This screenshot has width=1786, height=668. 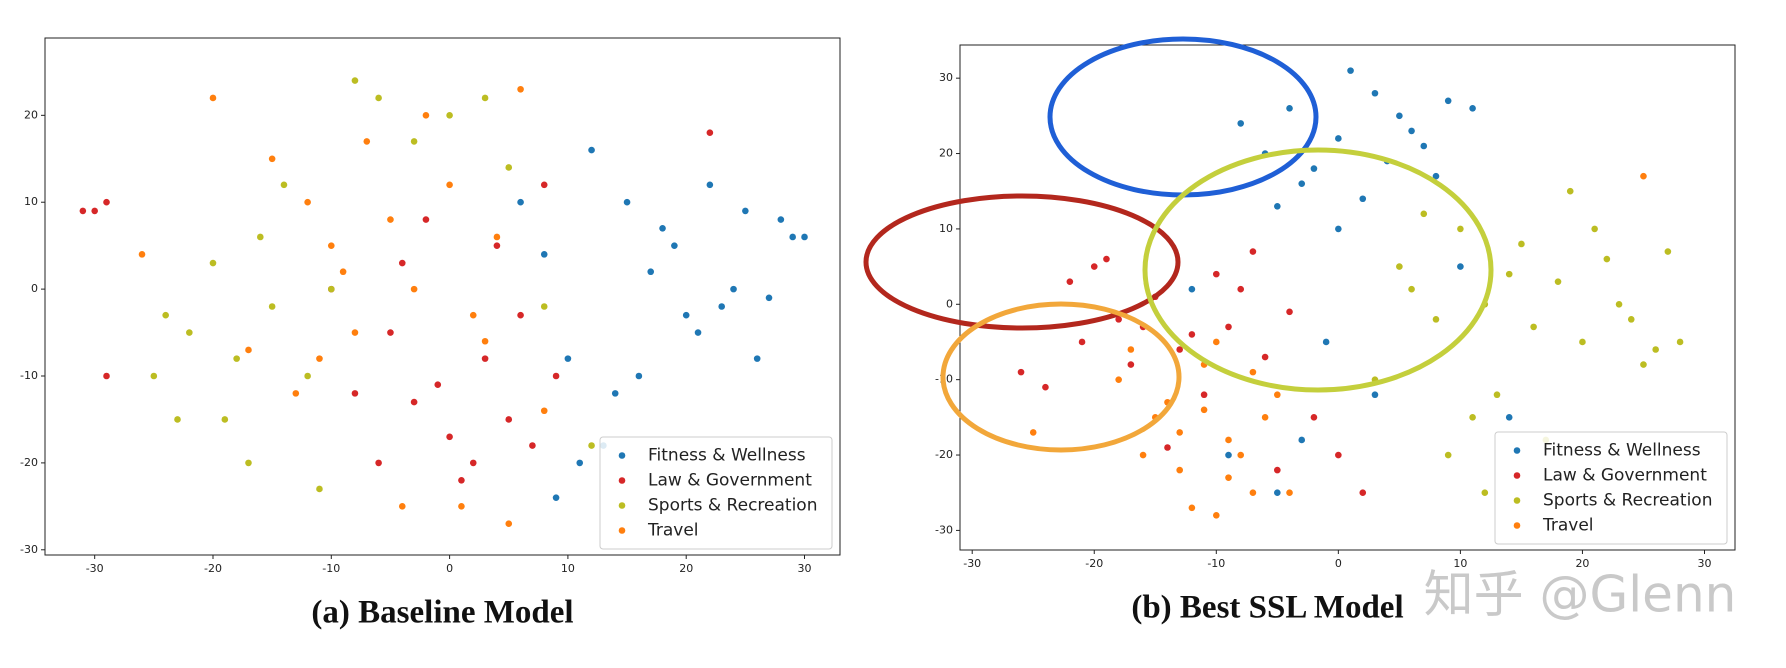 I want to click on y-tick-label: 20, so click(x=31, y=114).